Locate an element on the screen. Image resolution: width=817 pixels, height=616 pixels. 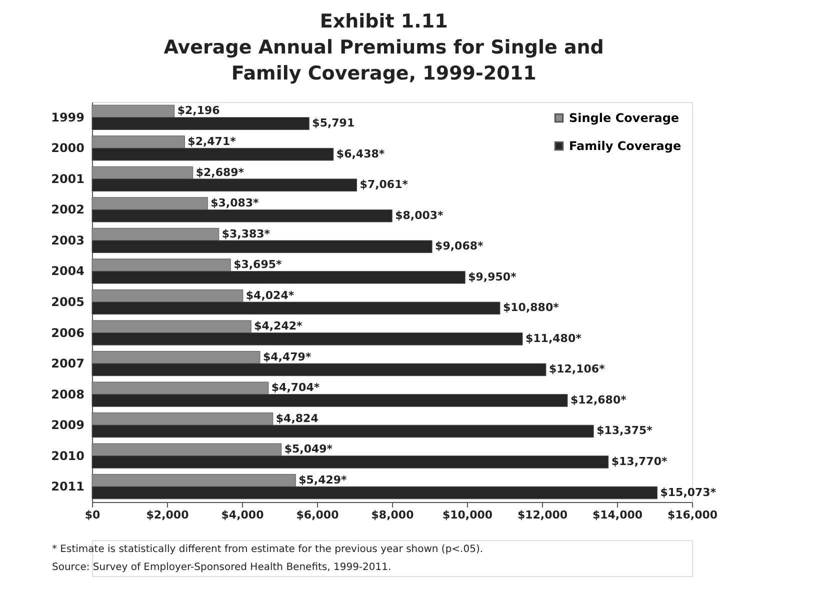
data-label: $3,083* is located at coordinates (235, 203).